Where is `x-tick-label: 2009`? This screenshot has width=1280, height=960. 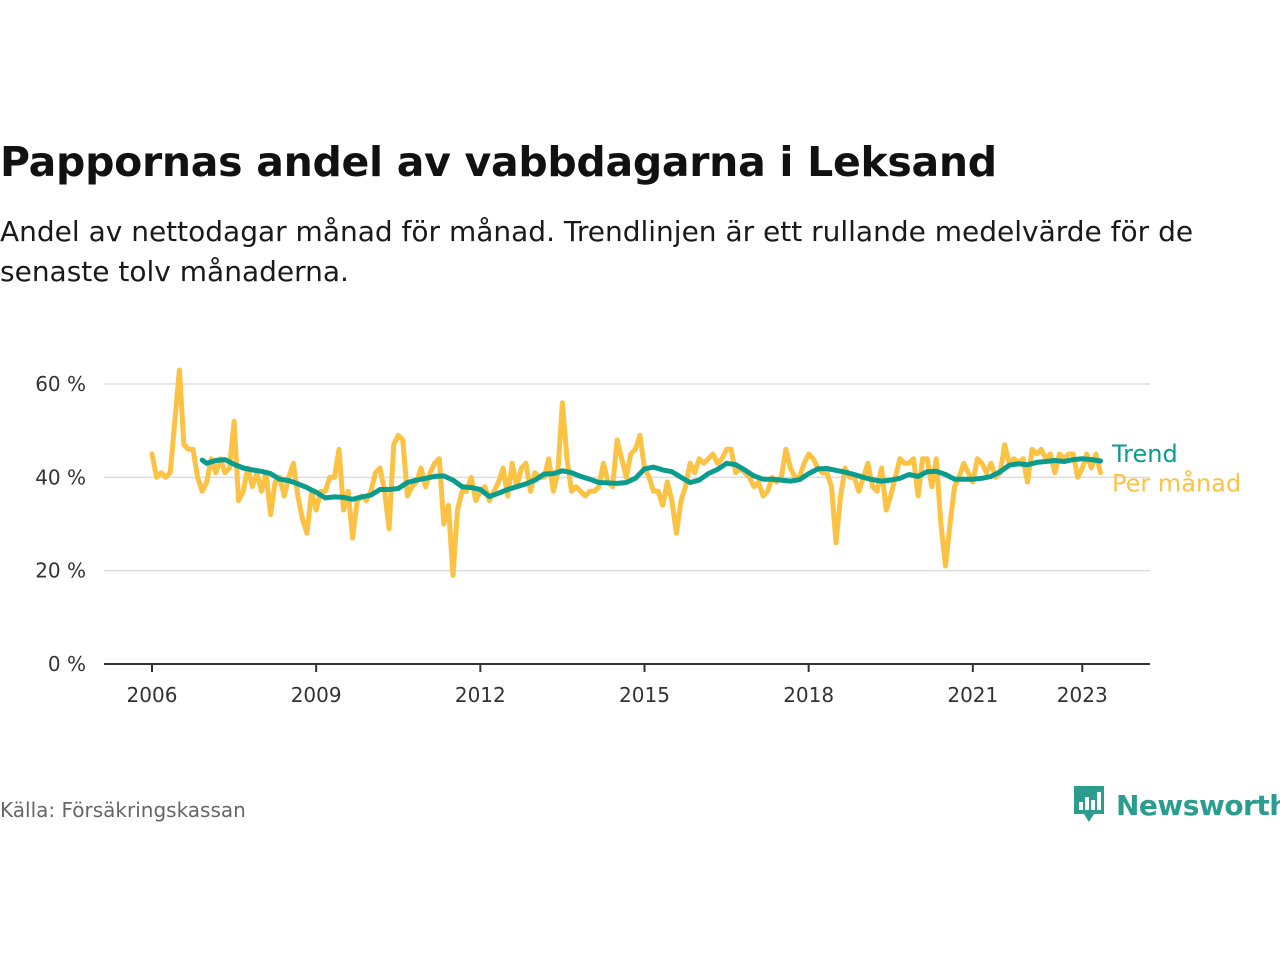 x-tick-label: 2009 is located at coordinates (316, 695).